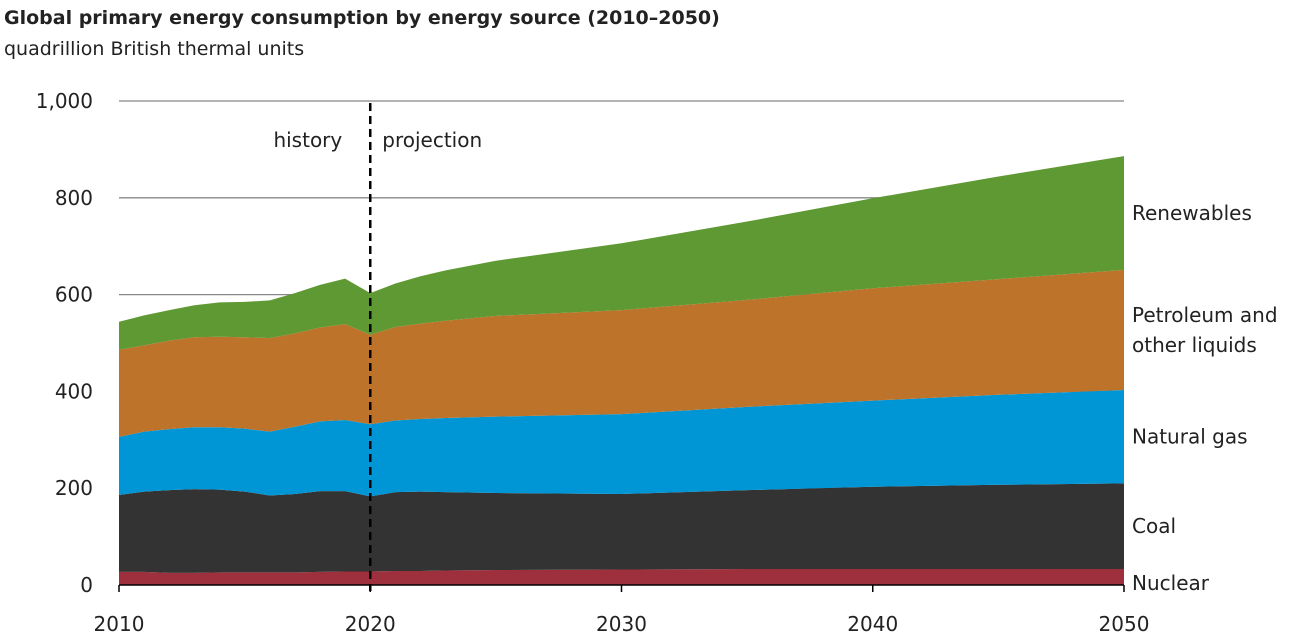 This screenshot has width=1301, height=642. Describe the element at coordinates (74, 488) in the screenshot. I see `y-tick-label: 200` at that location.